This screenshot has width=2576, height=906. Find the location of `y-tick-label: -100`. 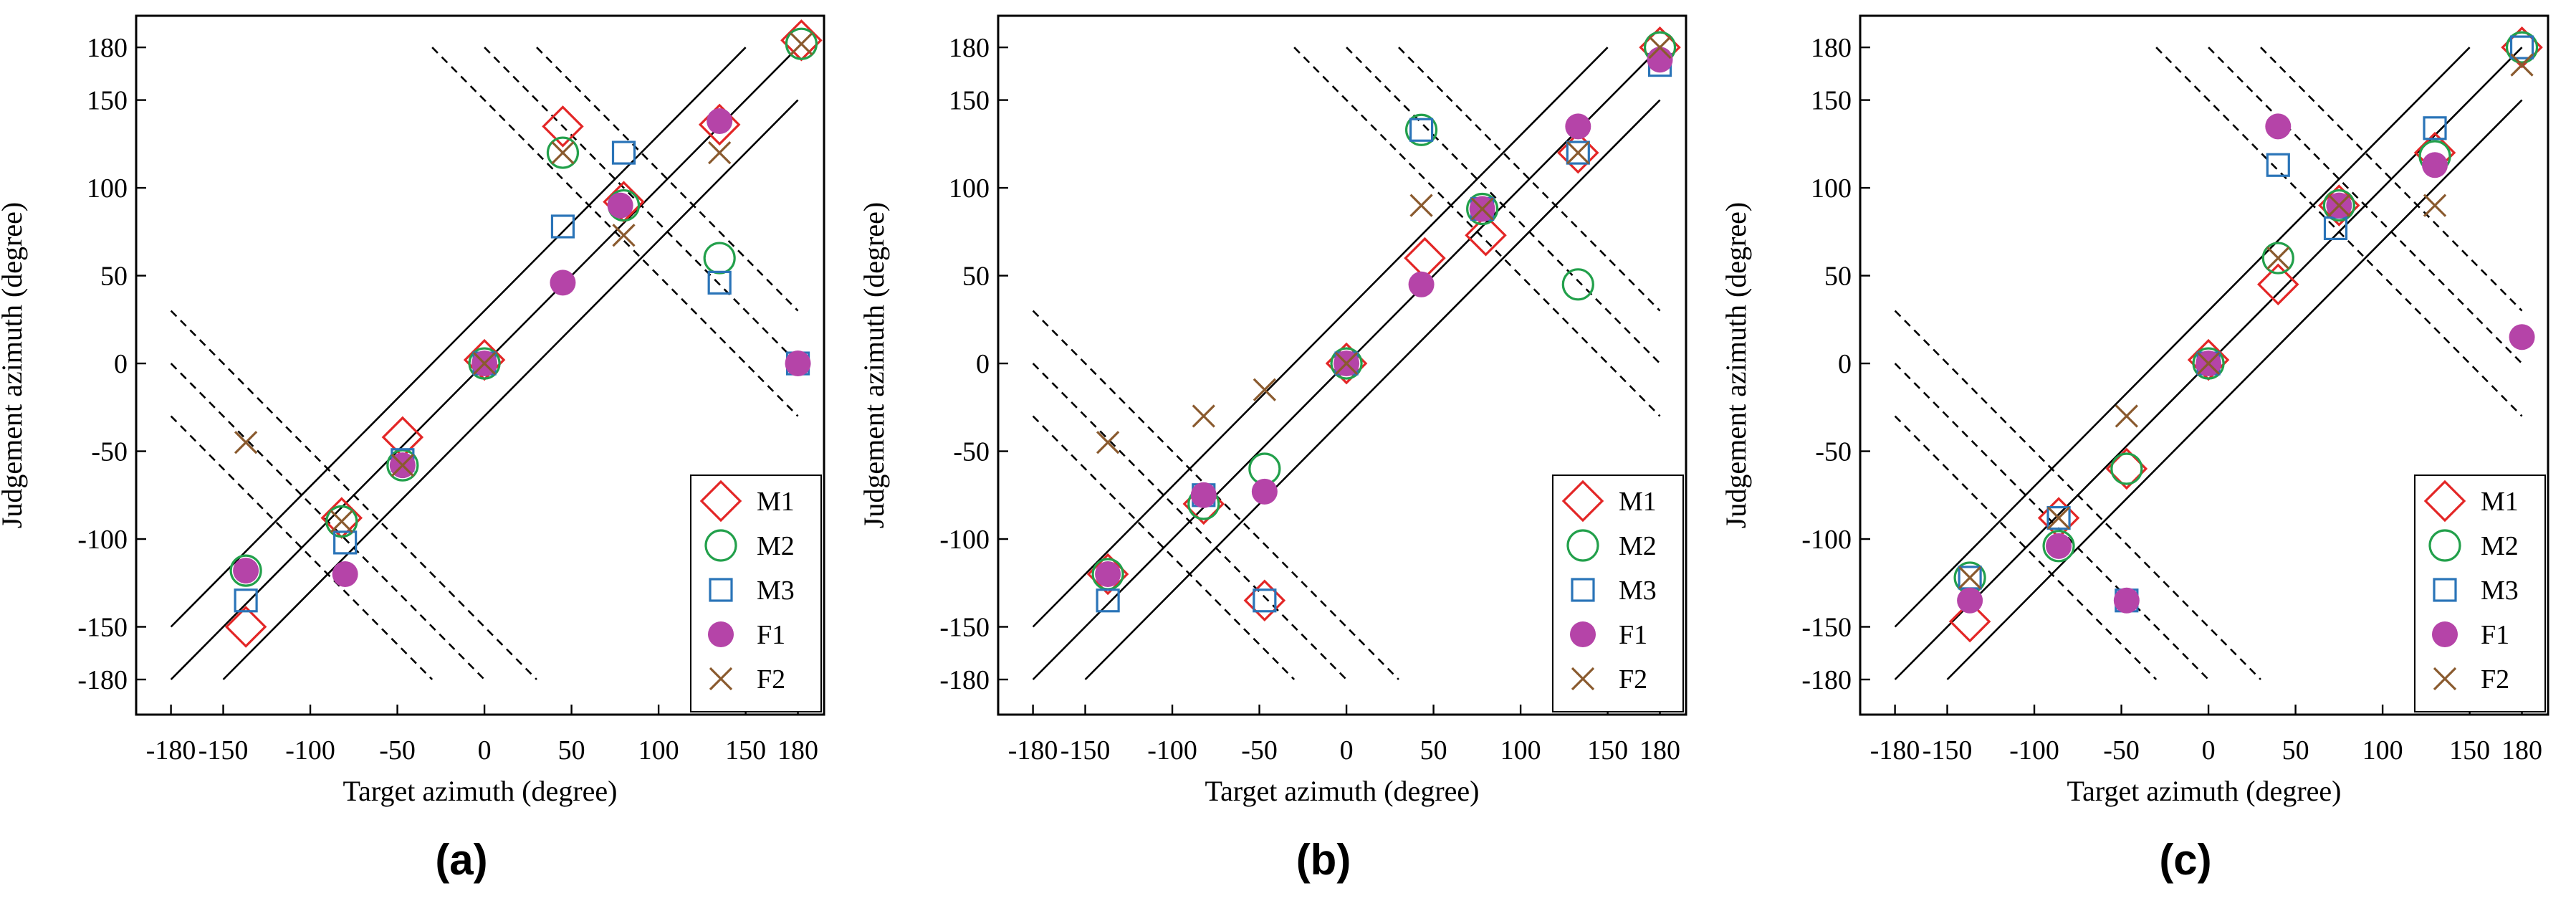

y-tick-label: -100 is located at coordinates (1826, 540).